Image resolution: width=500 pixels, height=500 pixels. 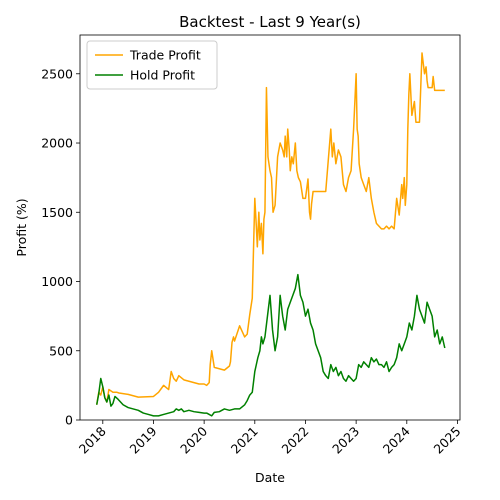 What do you see at coordinates (92, 439) in the screenshot?
I see `x-tick-label: 2018` at bounding box center [92, 439].